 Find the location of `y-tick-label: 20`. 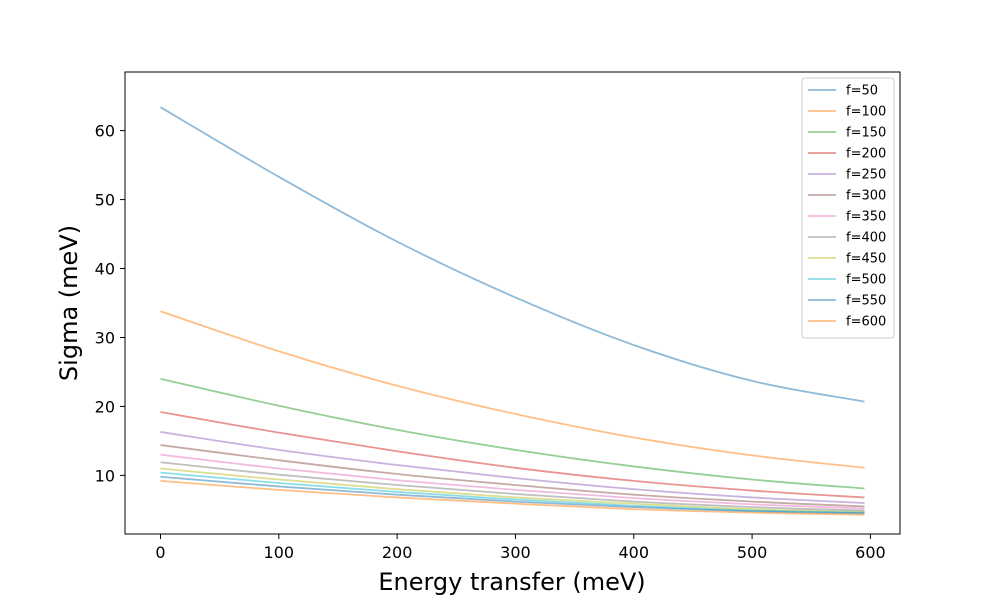

y-tick-label: 20 is located at coordinates (105, 406).